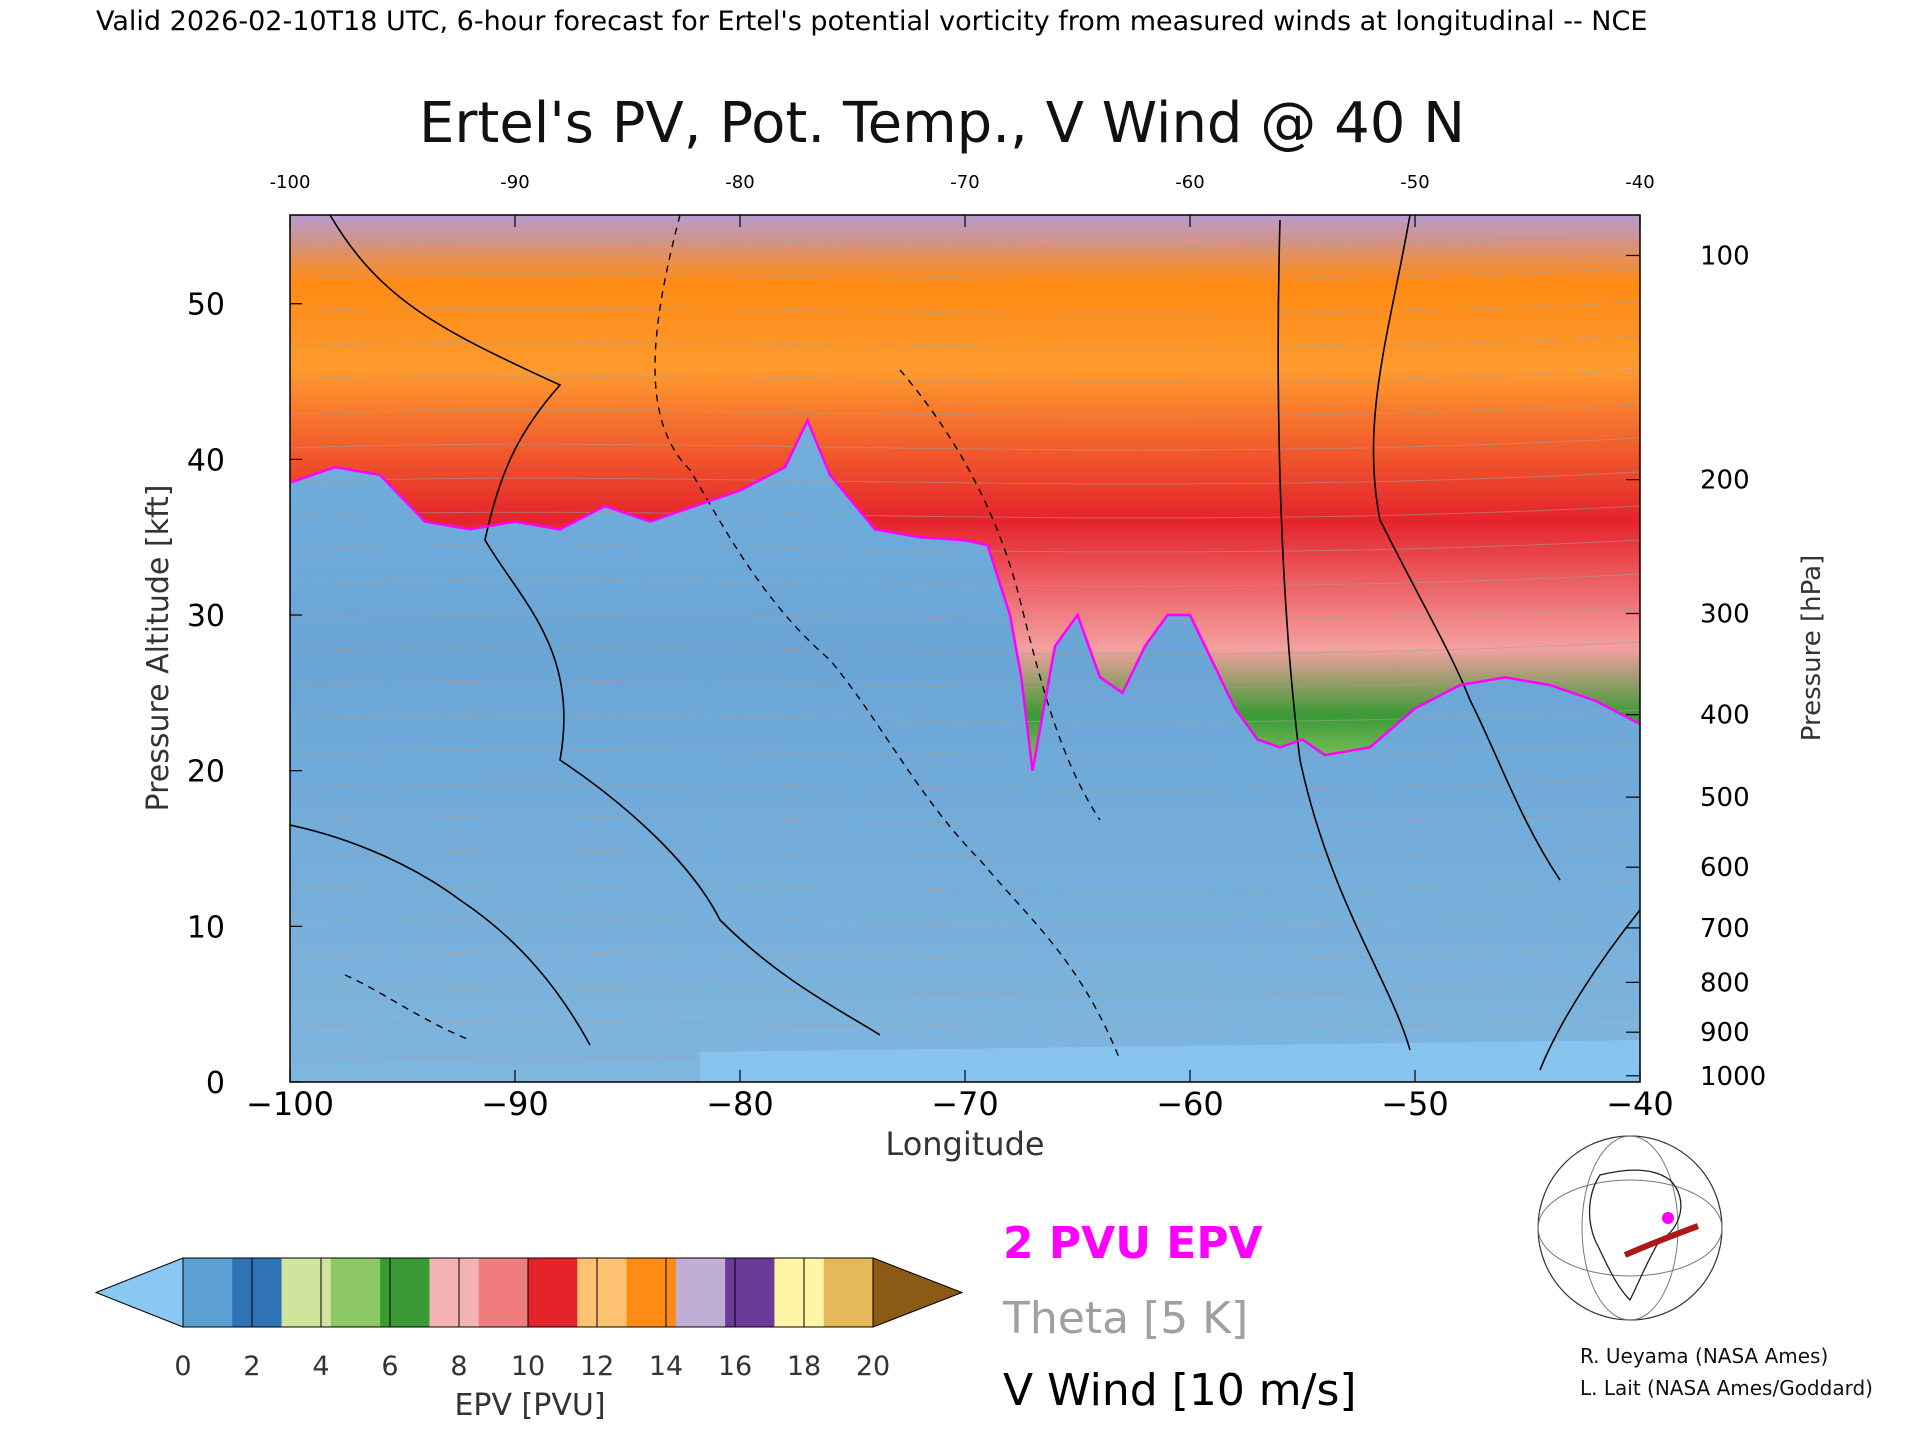 The height and width of the screenshot is (1440, 1920). Describe the element at coordinates (290, 1104) in the screenshot. I see `x-tick-label-bottom: −100` at that location.